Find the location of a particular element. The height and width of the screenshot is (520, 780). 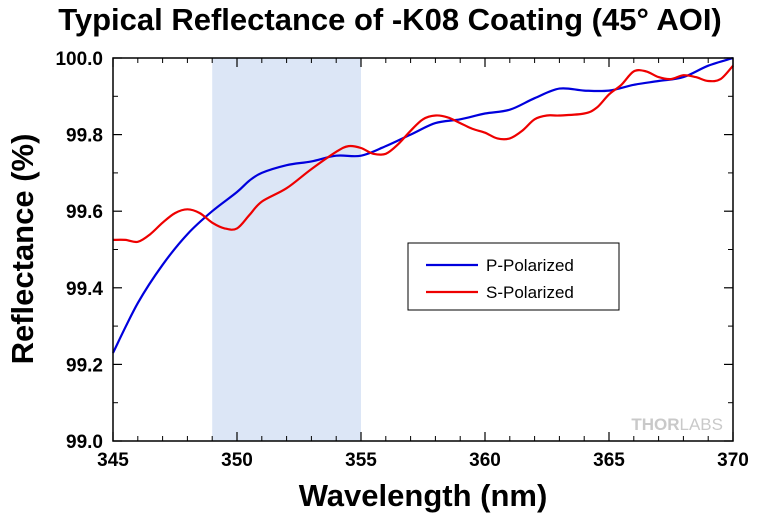

y-tick-label: 99.4 is located at coordinates (84, 289).